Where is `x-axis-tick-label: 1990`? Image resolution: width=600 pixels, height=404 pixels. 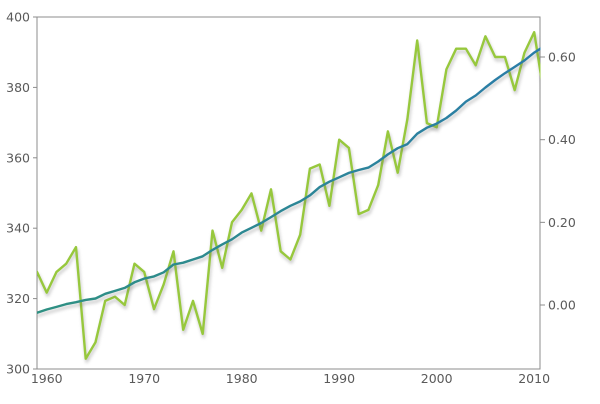 x-axis-tick-label: 1990 is located at coordinates (339, 378).